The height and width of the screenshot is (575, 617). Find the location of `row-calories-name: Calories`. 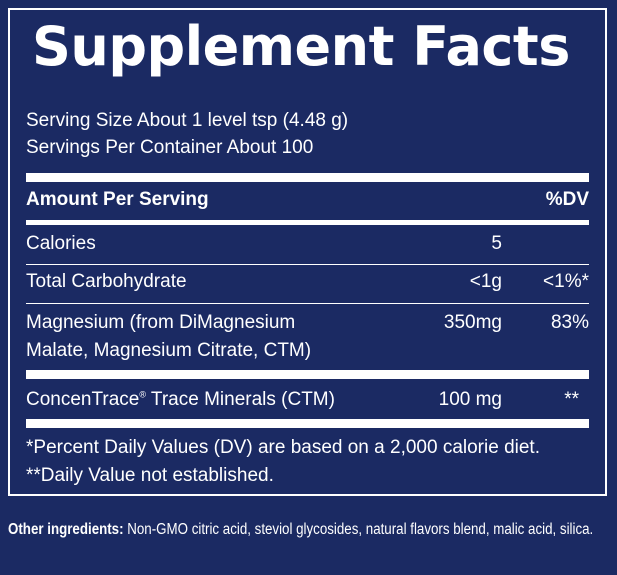

row-calories-name: Calories is located at coordinates (61, 243).